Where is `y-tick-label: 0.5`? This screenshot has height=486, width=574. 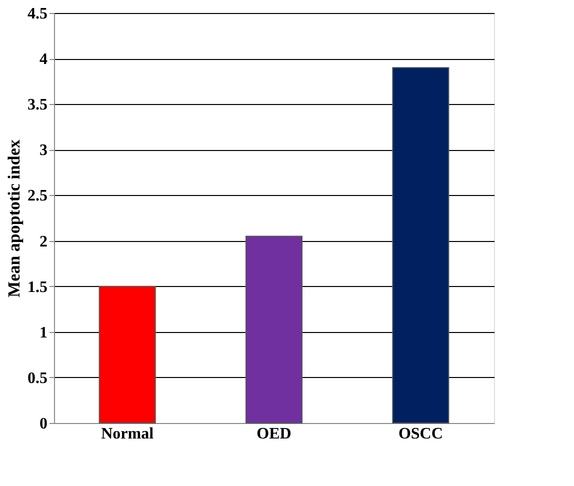
y-tick-label: 0.5 is located at coordinates (38, 378).